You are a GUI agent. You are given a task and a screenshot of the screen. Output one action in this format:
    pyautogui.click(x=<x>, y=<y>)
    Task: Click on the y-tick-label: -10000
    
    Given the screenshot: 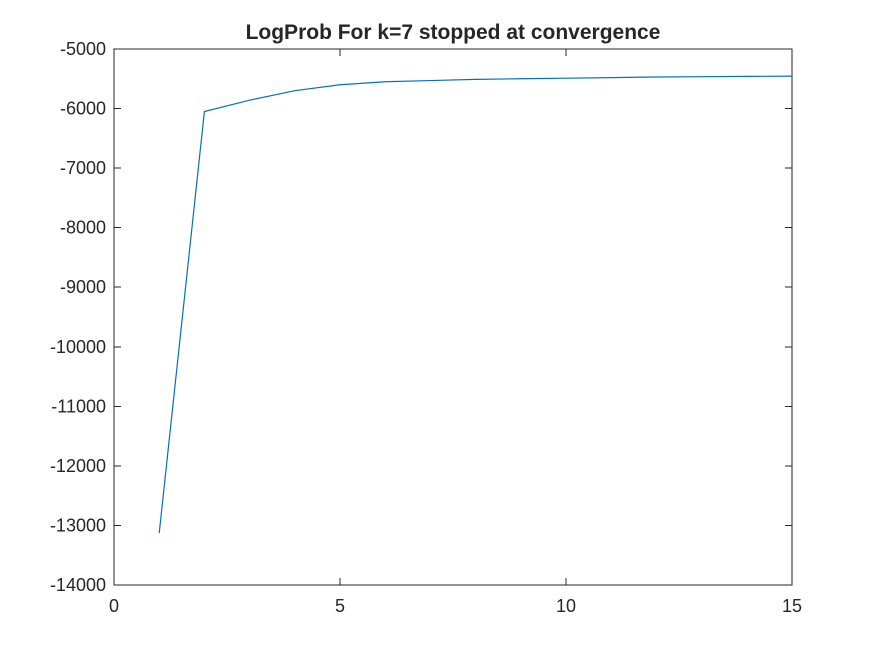 What is the action you would take?
    pyautogui.click(x=78, y=347)
    